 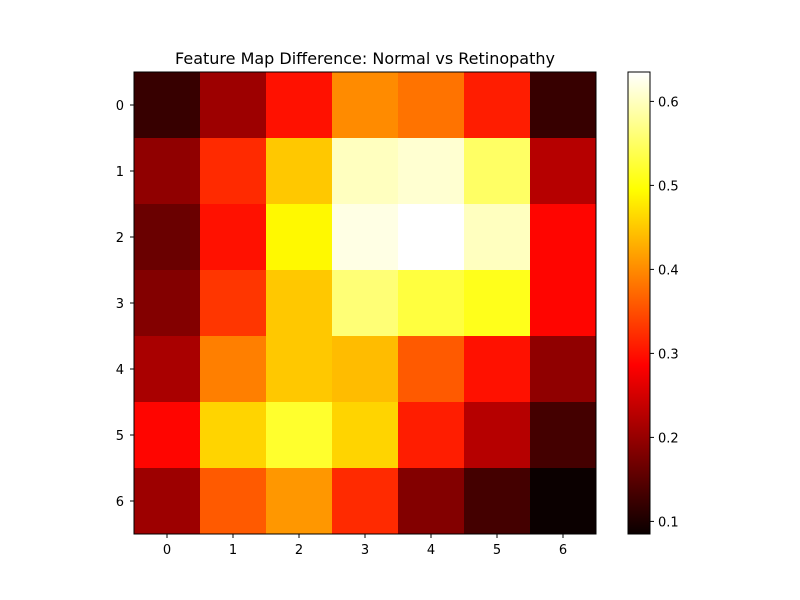 I want to click on y-tick-label: 1, so click(x=120, y=172).